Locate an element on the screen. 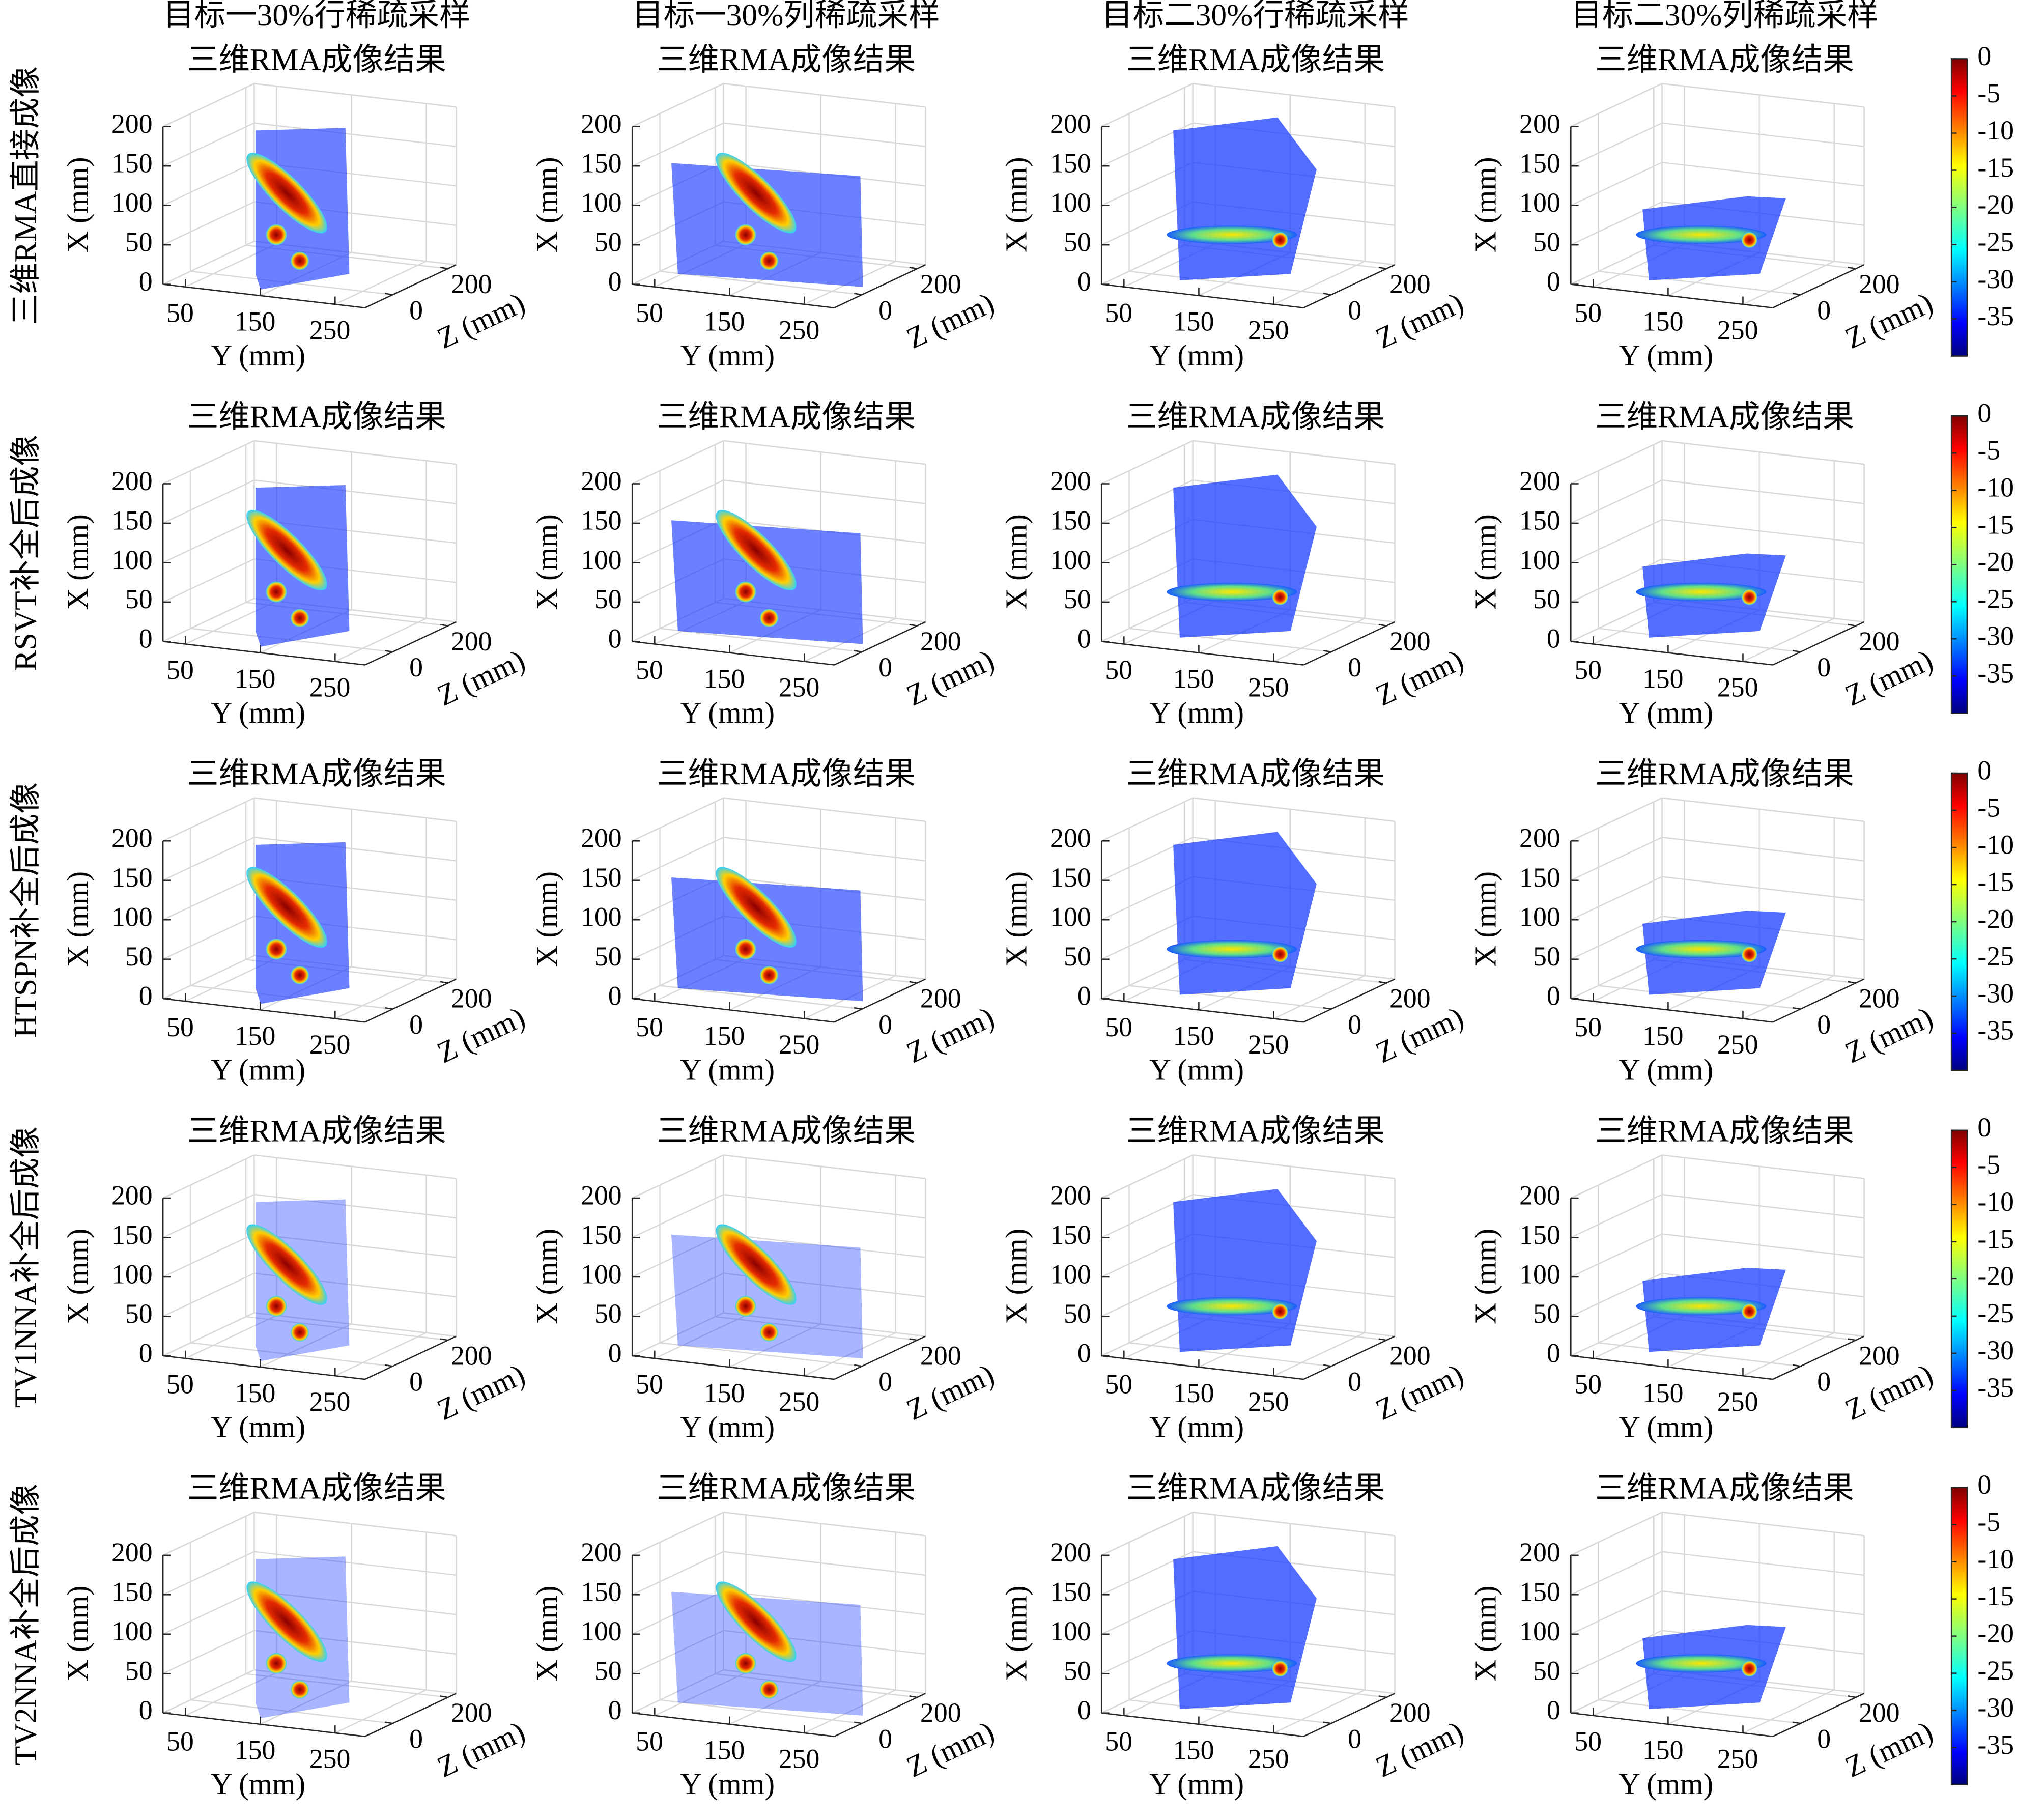  colorbar-tick-label: -25 is located at coordinates (1995, 956).